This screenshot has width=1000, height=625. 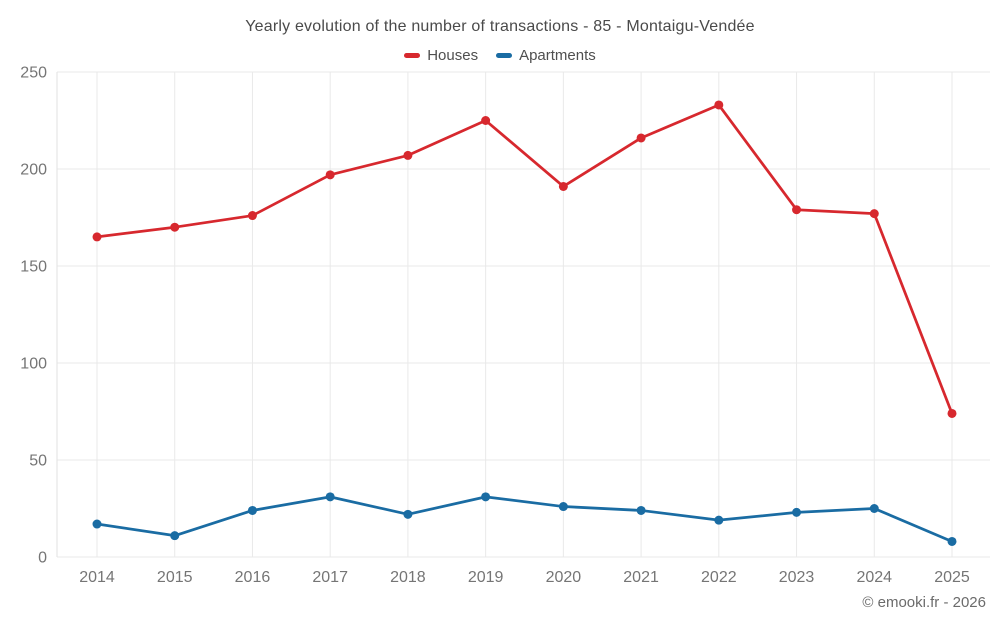 What do you see at coordinates (42, 558) in the screenshot?
I see `y-tick-label: 0` at bounding box center [42, 558].